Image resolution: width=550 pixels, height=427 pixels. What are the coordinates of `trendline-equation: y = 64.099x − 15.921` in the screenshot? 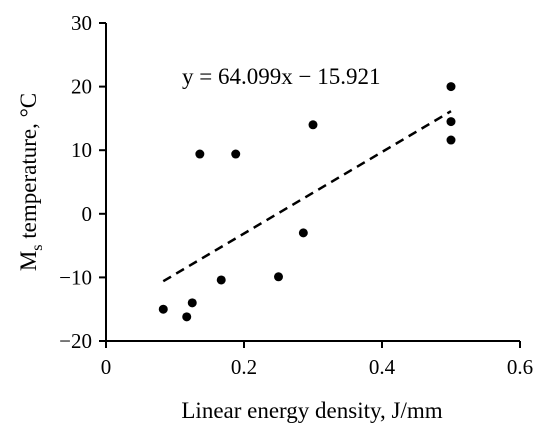 It's located at (281, 76).